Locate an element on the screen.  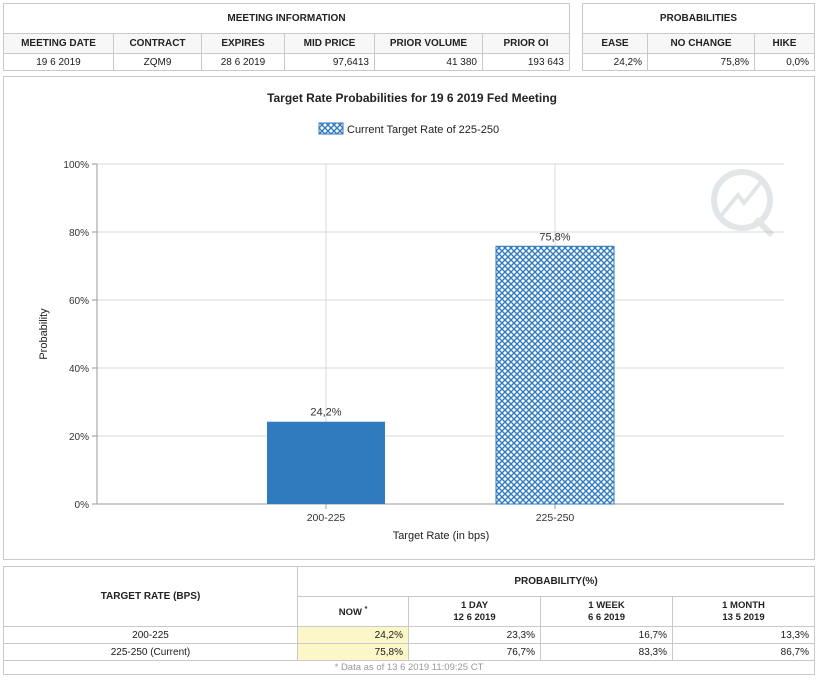
target-rate-header: TARGET RATE (BPS) is located at coordinates (150, 596).